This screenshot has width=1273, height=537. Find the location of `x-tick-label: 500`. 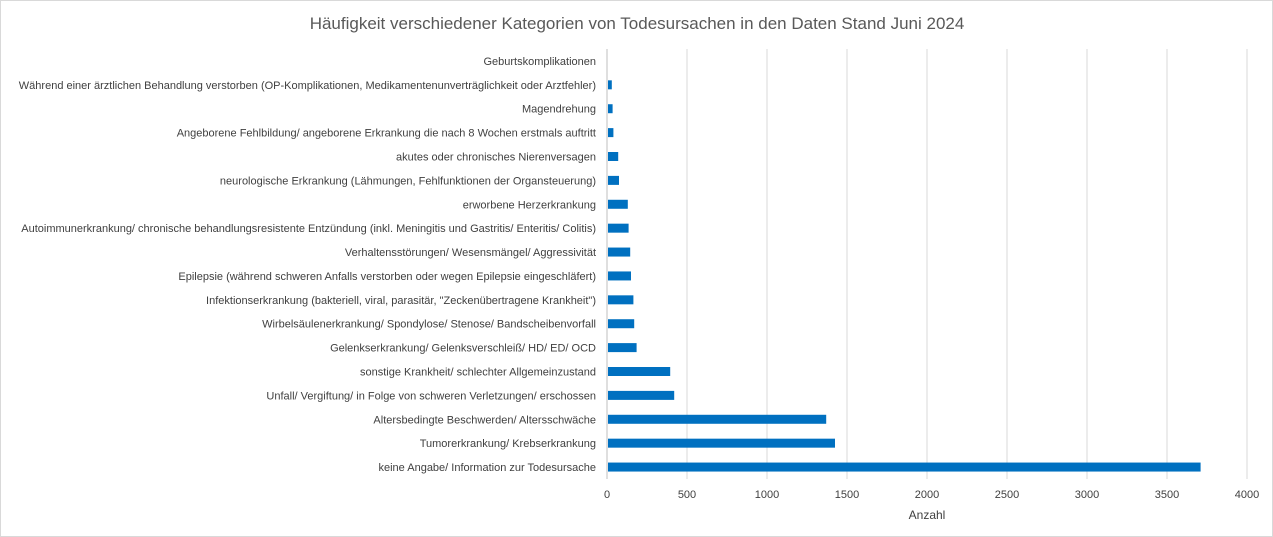

x-tick-label: 500 is located at coordinates (687, 495).